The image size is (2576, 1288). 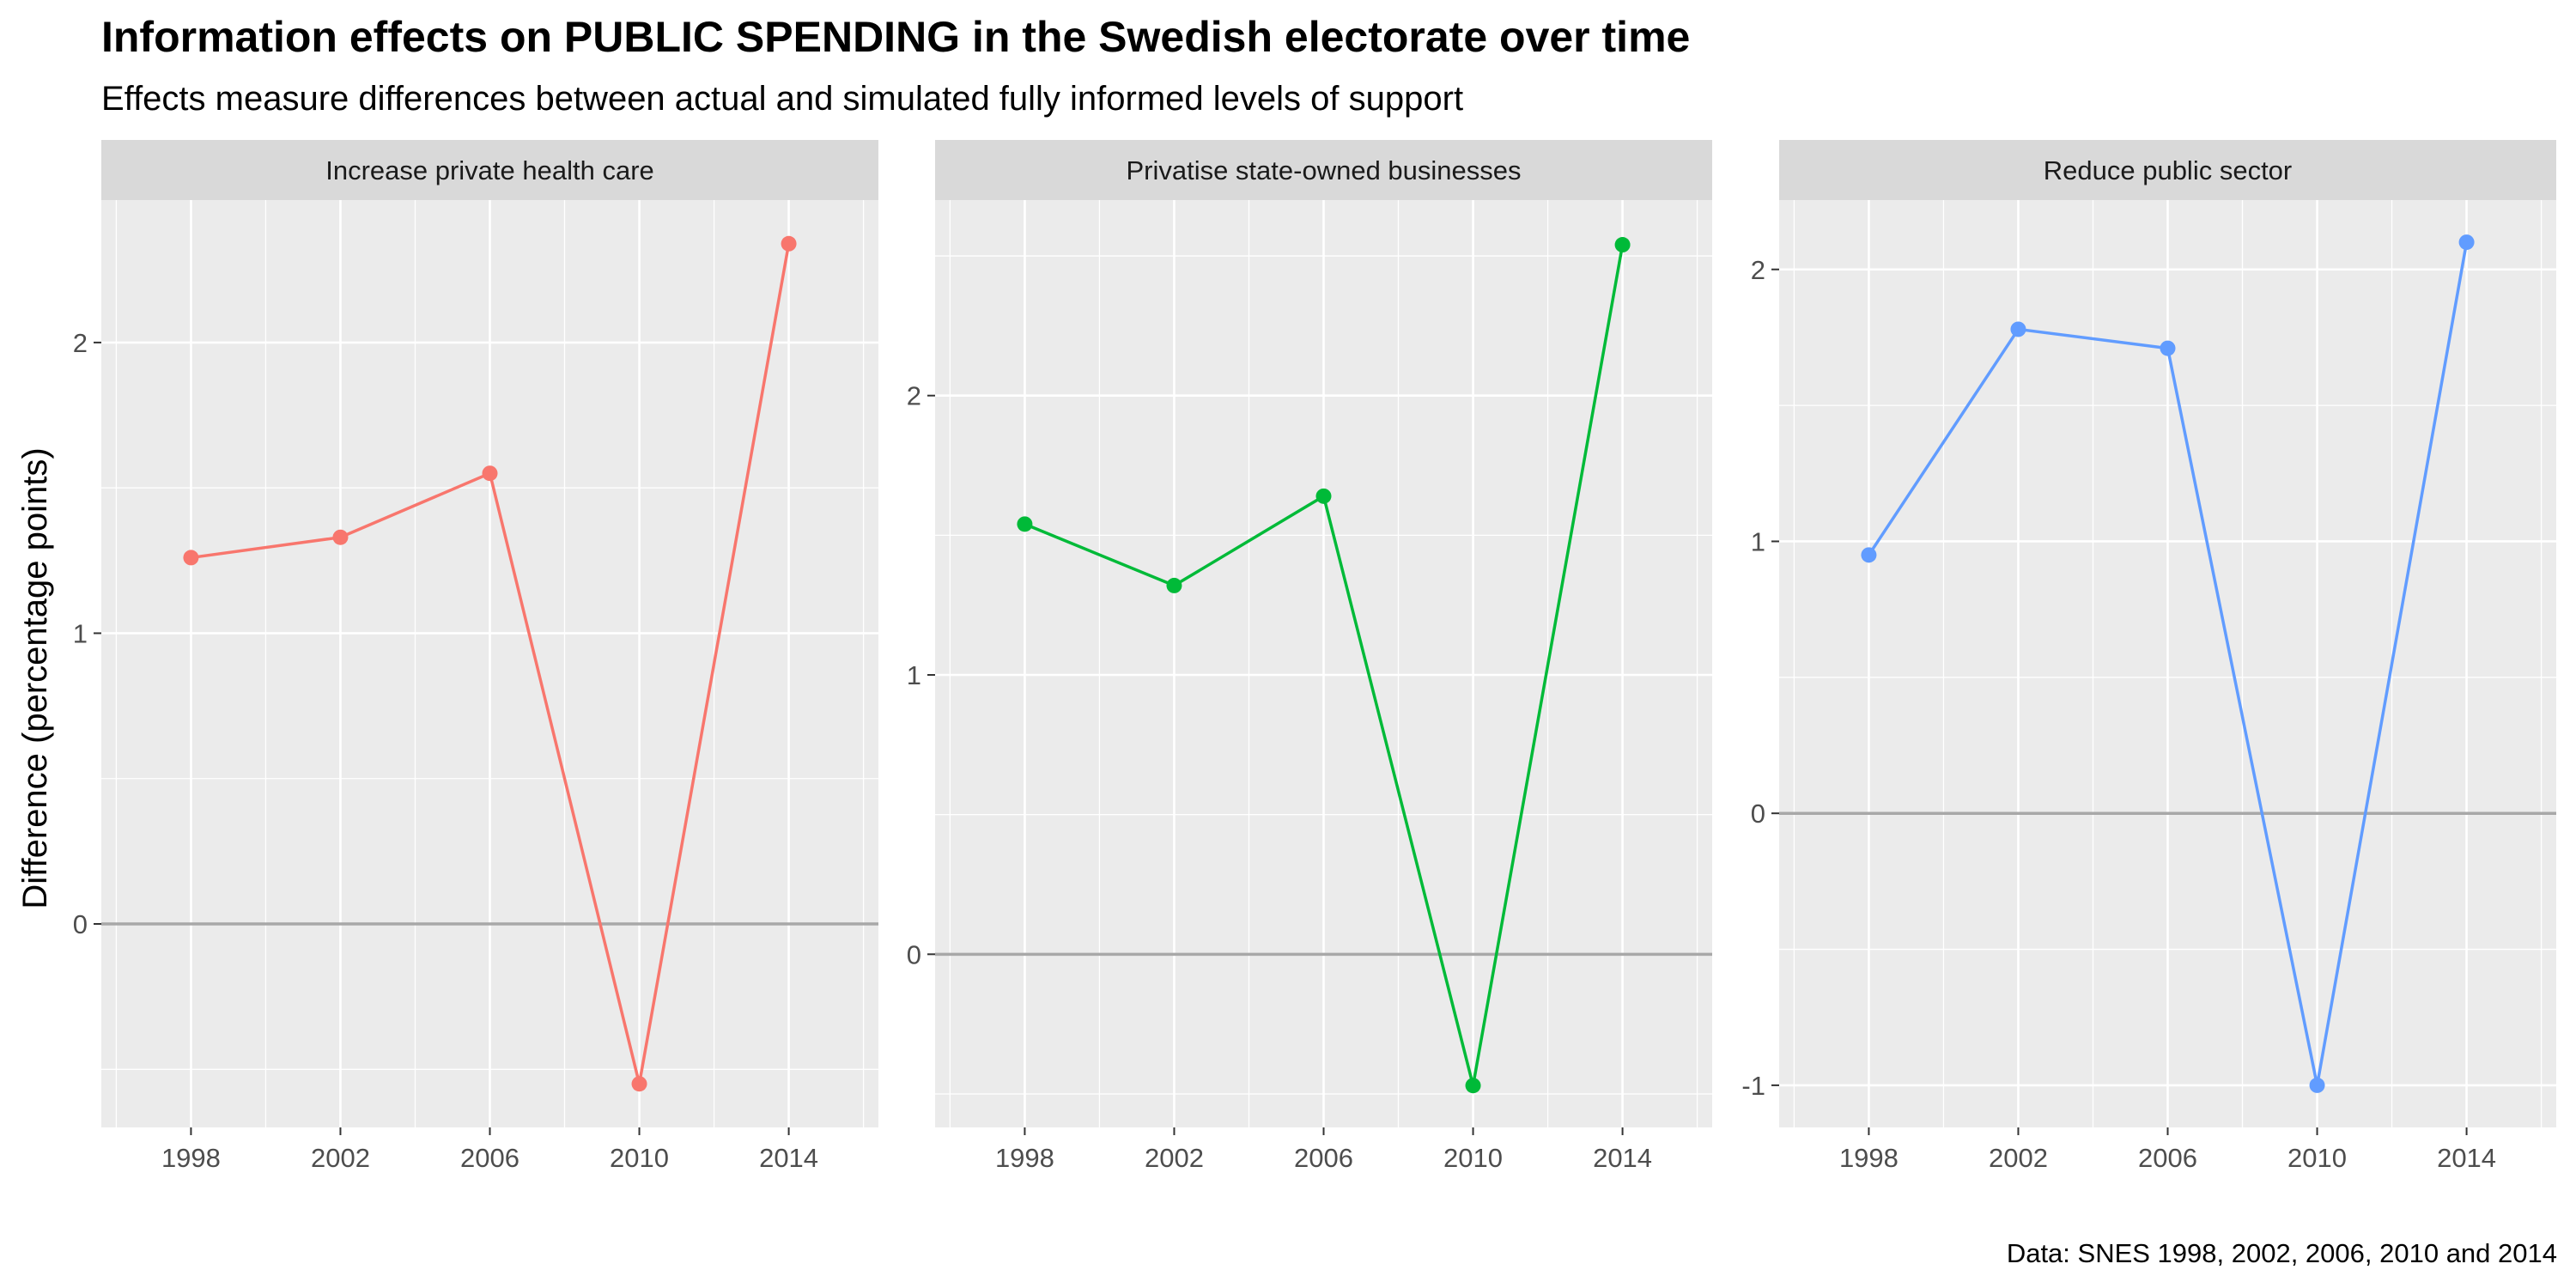 I want to click on y-axis-title: Difference (percentage points), so click(x=35, y=678).